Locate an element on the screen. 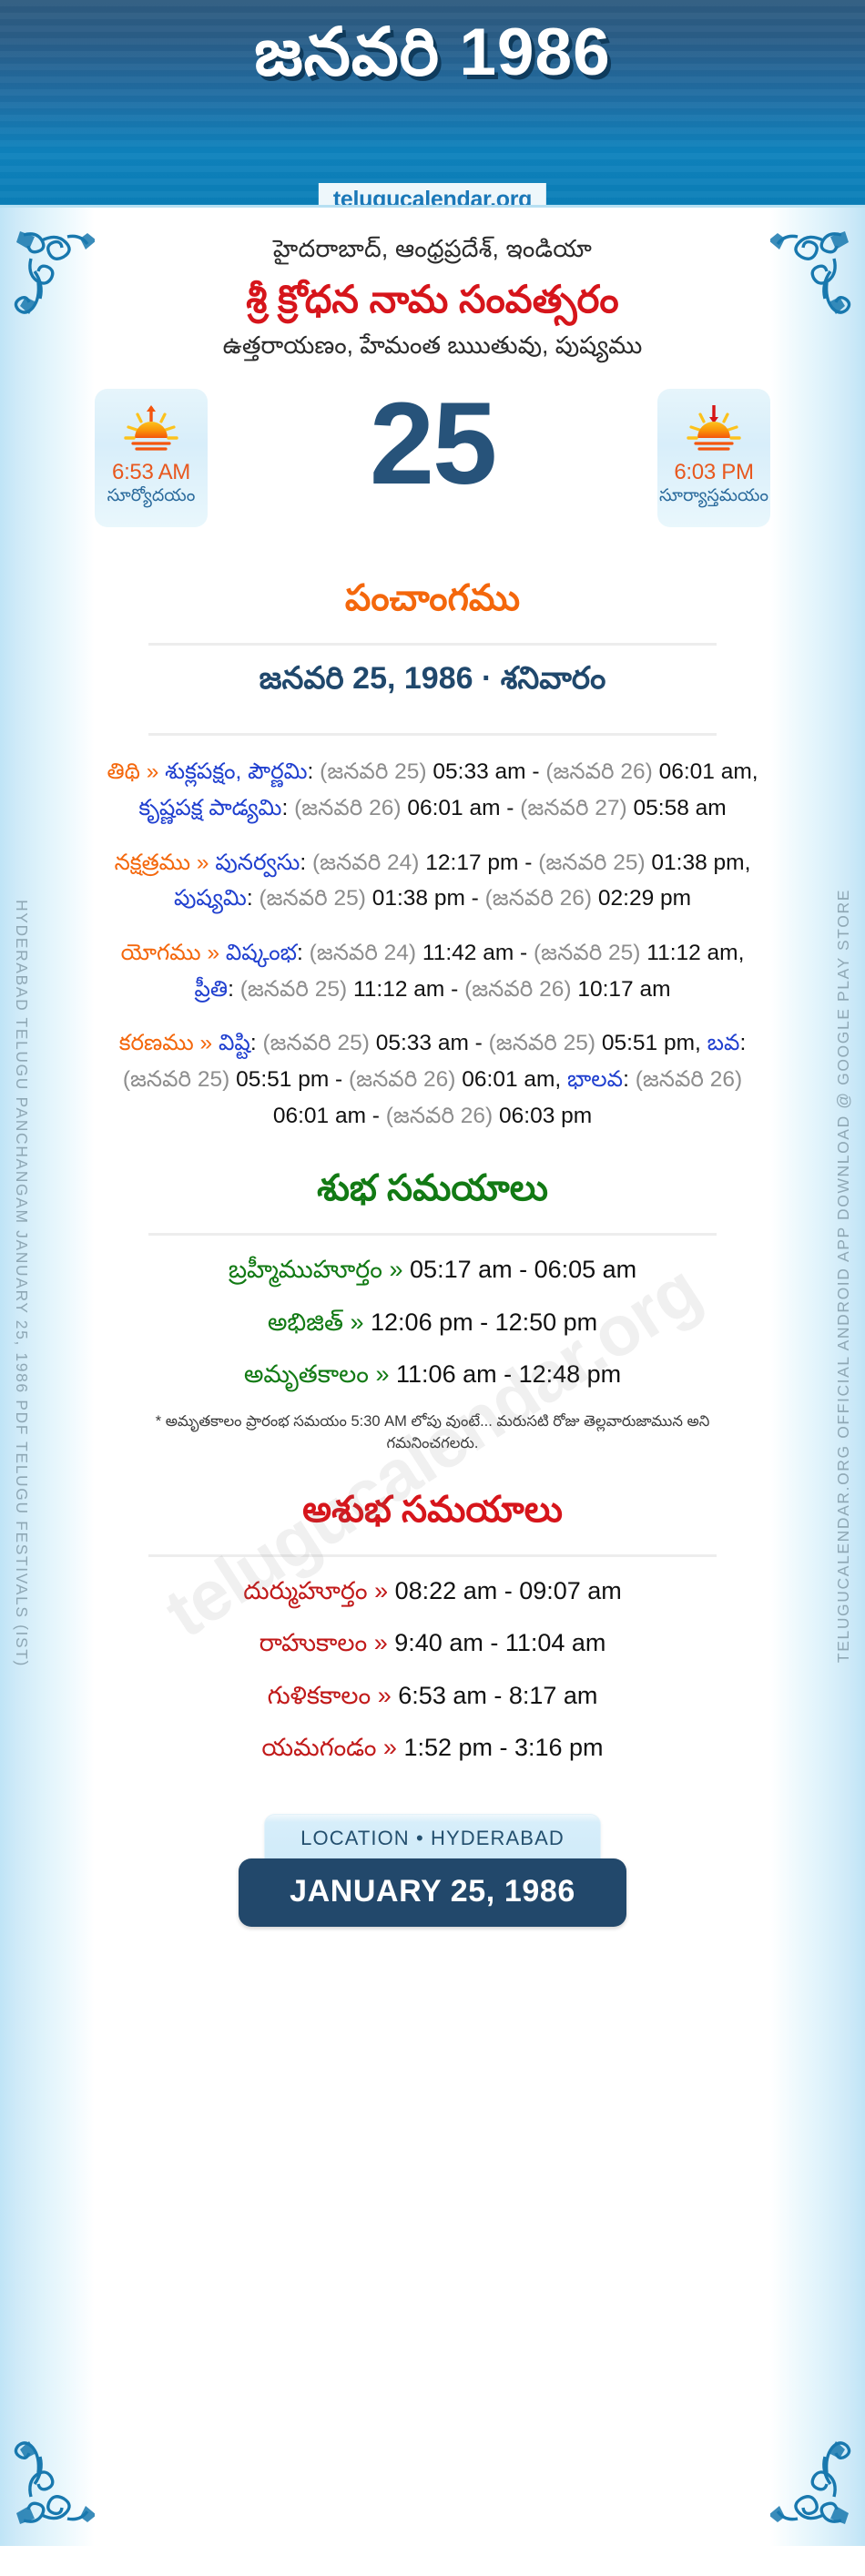 The height and width of the screenshot is (2576, 865). panchangam-value-name: ప్రీతి is located at coordinates (212, 989).